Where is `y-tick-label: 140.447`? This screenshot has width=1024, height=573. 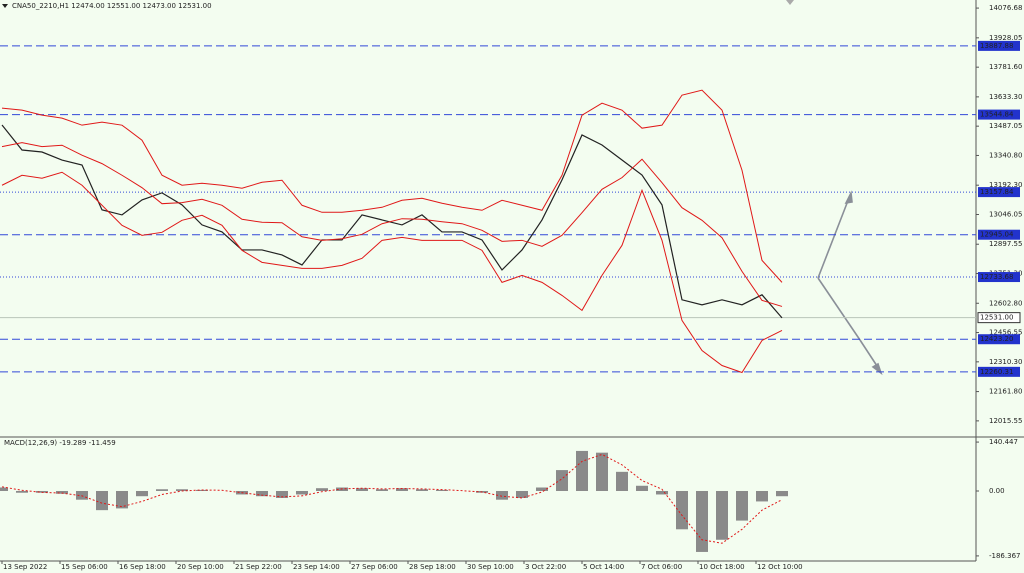
y-tick-label: 140.447 is located at coordinates (1003, 442).